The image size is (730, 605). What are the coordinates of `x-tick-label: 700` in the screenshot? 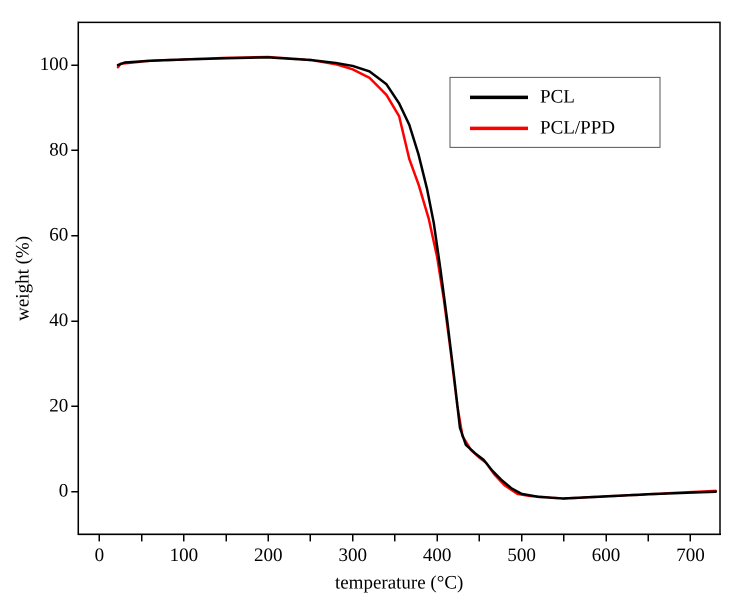 It's located at (690, 555).